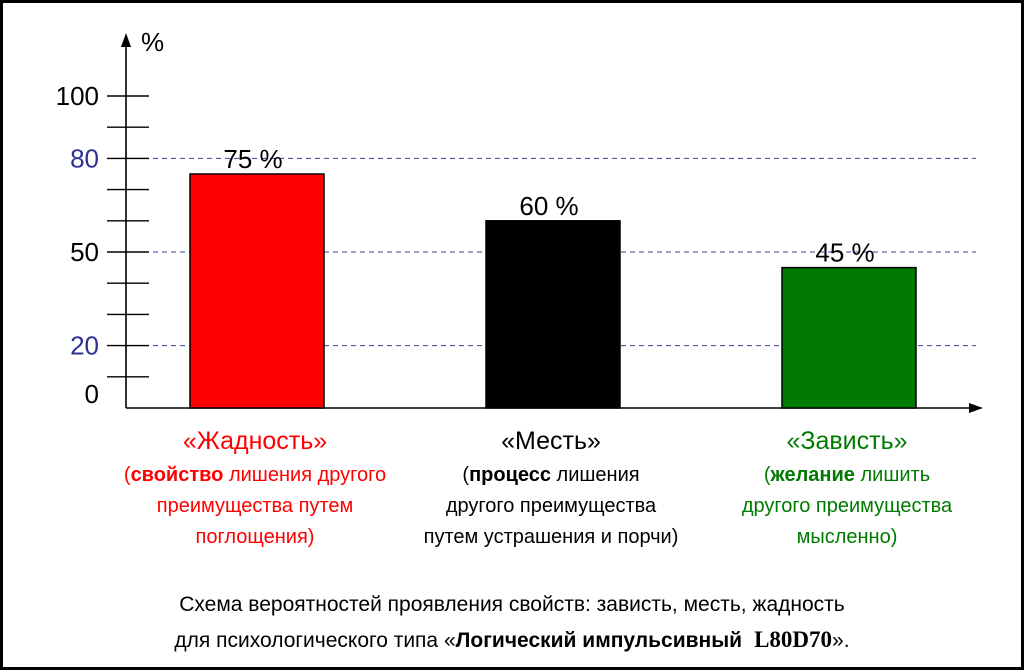  I want to click on category-title: «Жадность», so click(255, 441).